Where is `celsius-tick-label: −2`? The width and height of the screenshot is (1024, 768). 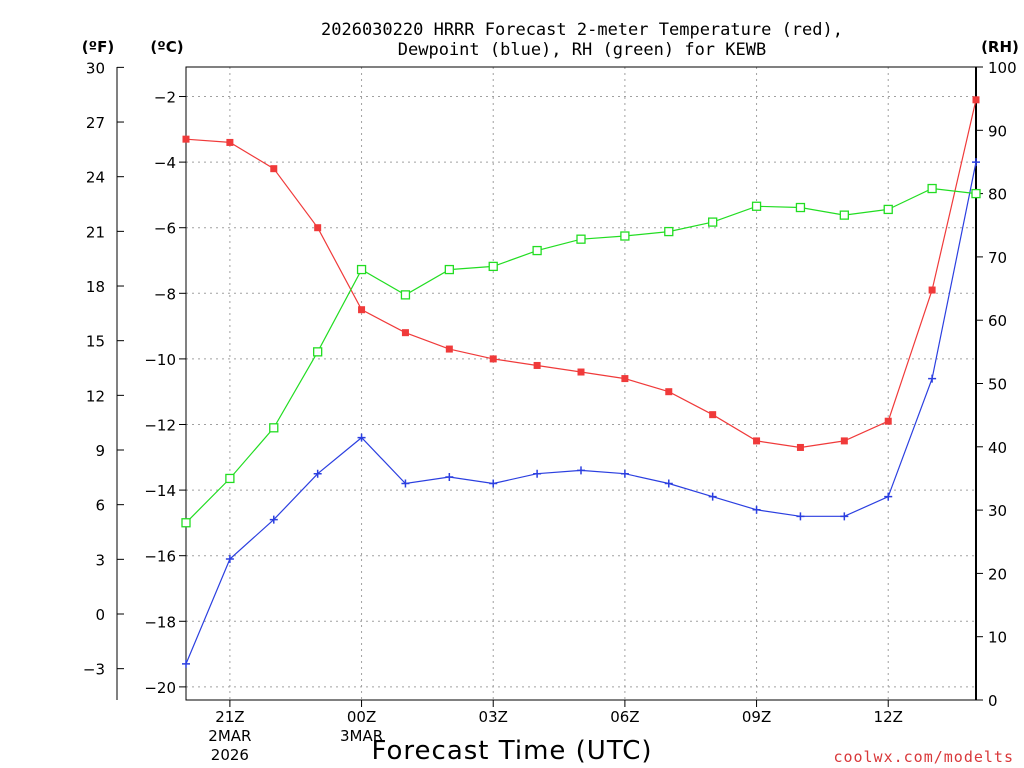
celsius-tick-label: −2 is located at coordinates (165, 98).